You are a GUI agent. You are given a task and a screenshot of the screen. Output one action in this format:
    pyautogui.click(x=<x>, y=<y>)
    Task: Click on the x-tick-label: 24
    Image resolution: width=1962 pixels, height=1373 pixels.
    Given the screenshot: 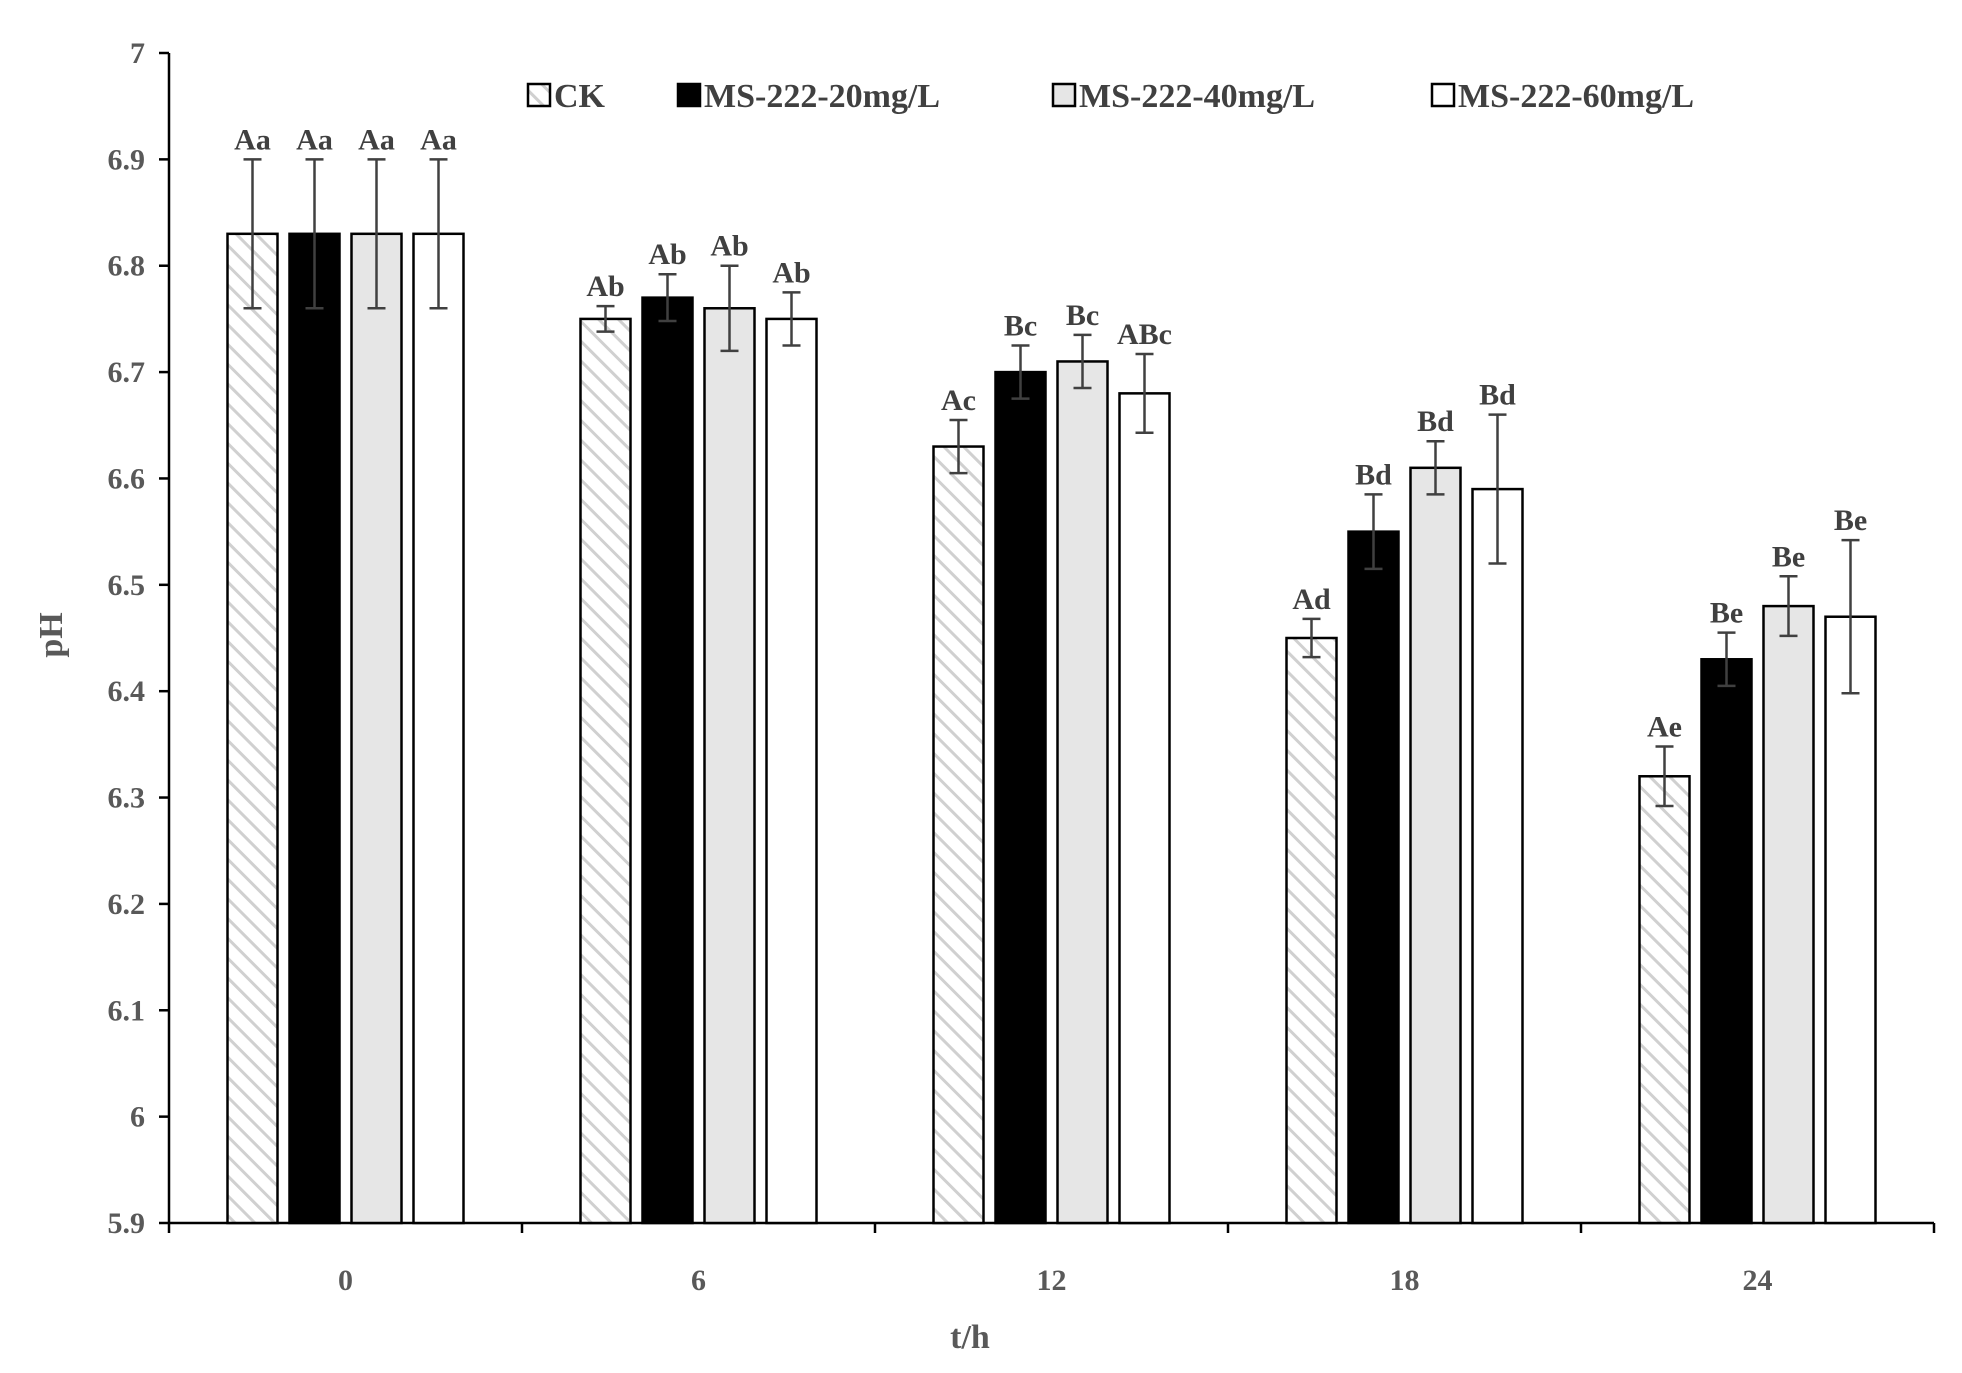 What is the action you would take?
    pyautogui.click(x=1758, y=1280)
    